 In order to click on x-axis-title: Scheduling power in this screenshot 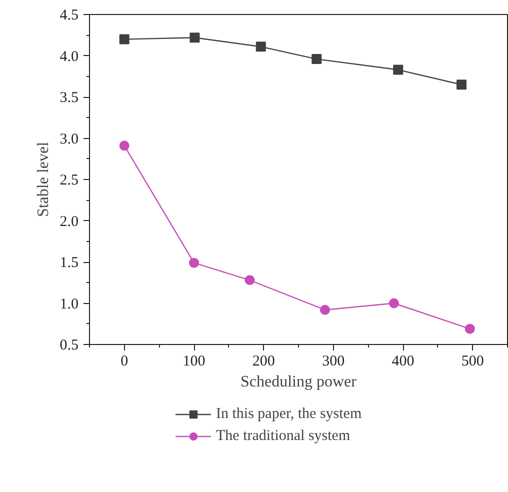, I will do `click(299, 382)`.